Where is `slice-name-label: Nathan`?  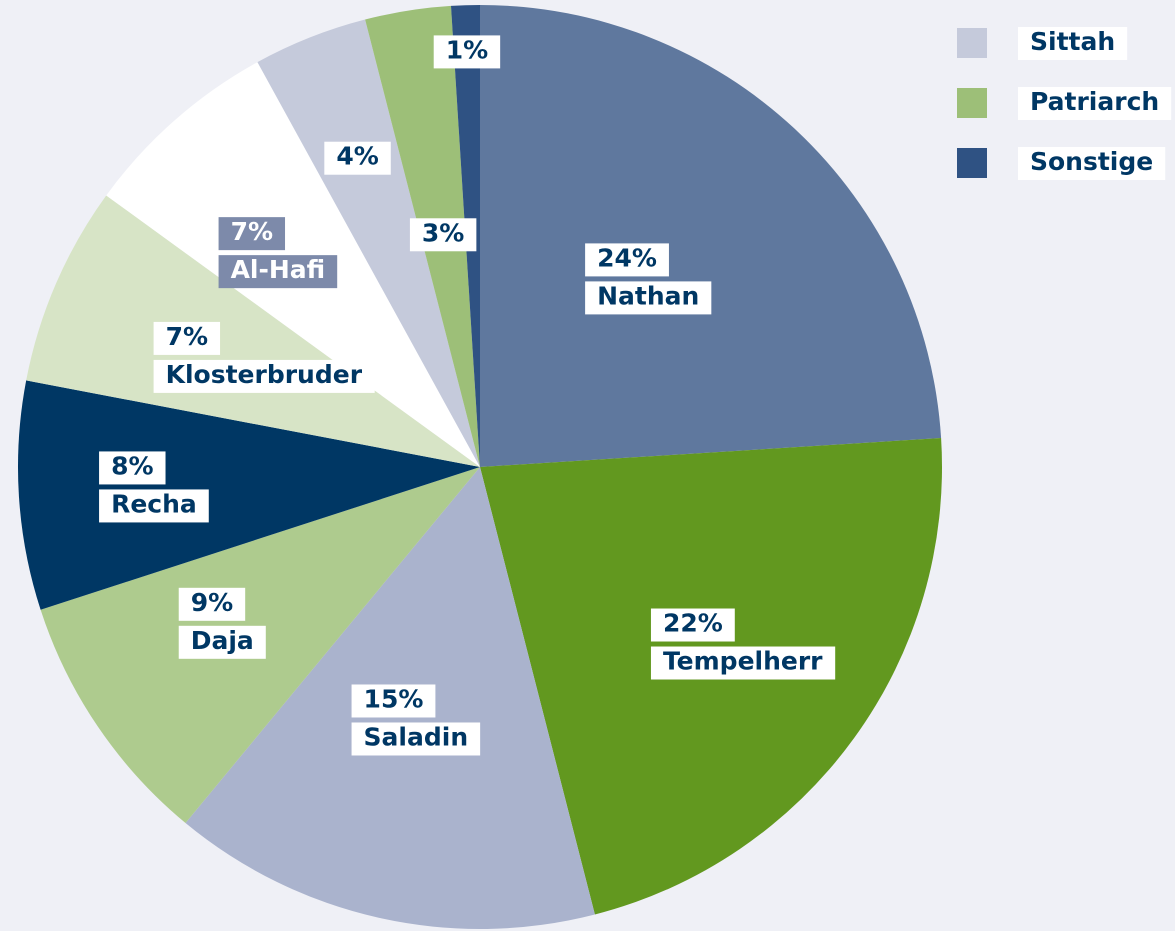 slice-name-label: Nathan is located at coordinates (648, 295).